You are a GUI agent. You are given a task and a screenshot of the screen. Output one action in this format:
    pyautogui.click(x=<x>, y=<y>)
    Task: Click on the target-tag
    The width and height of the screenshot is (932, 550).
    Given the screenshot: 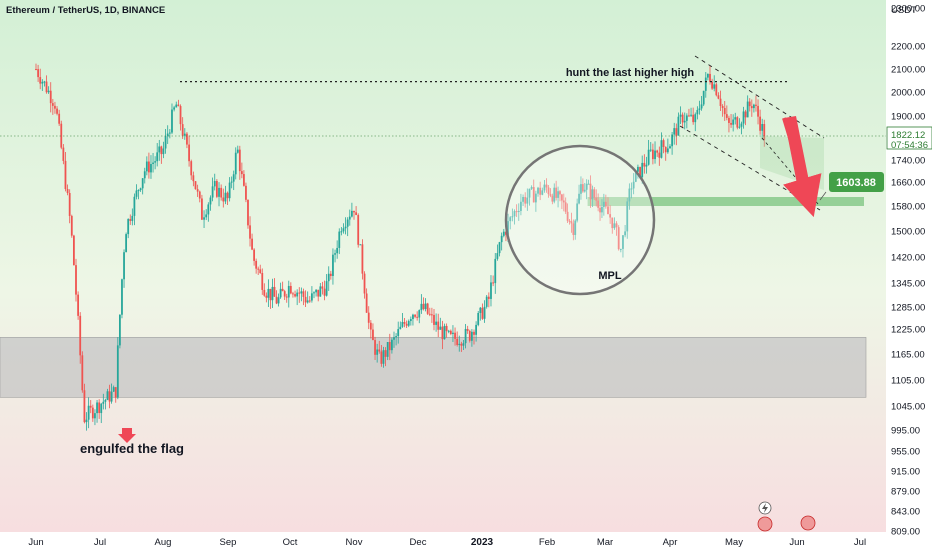 What is the action you would take?
    pyautogui.click(x=856, y=182)
    